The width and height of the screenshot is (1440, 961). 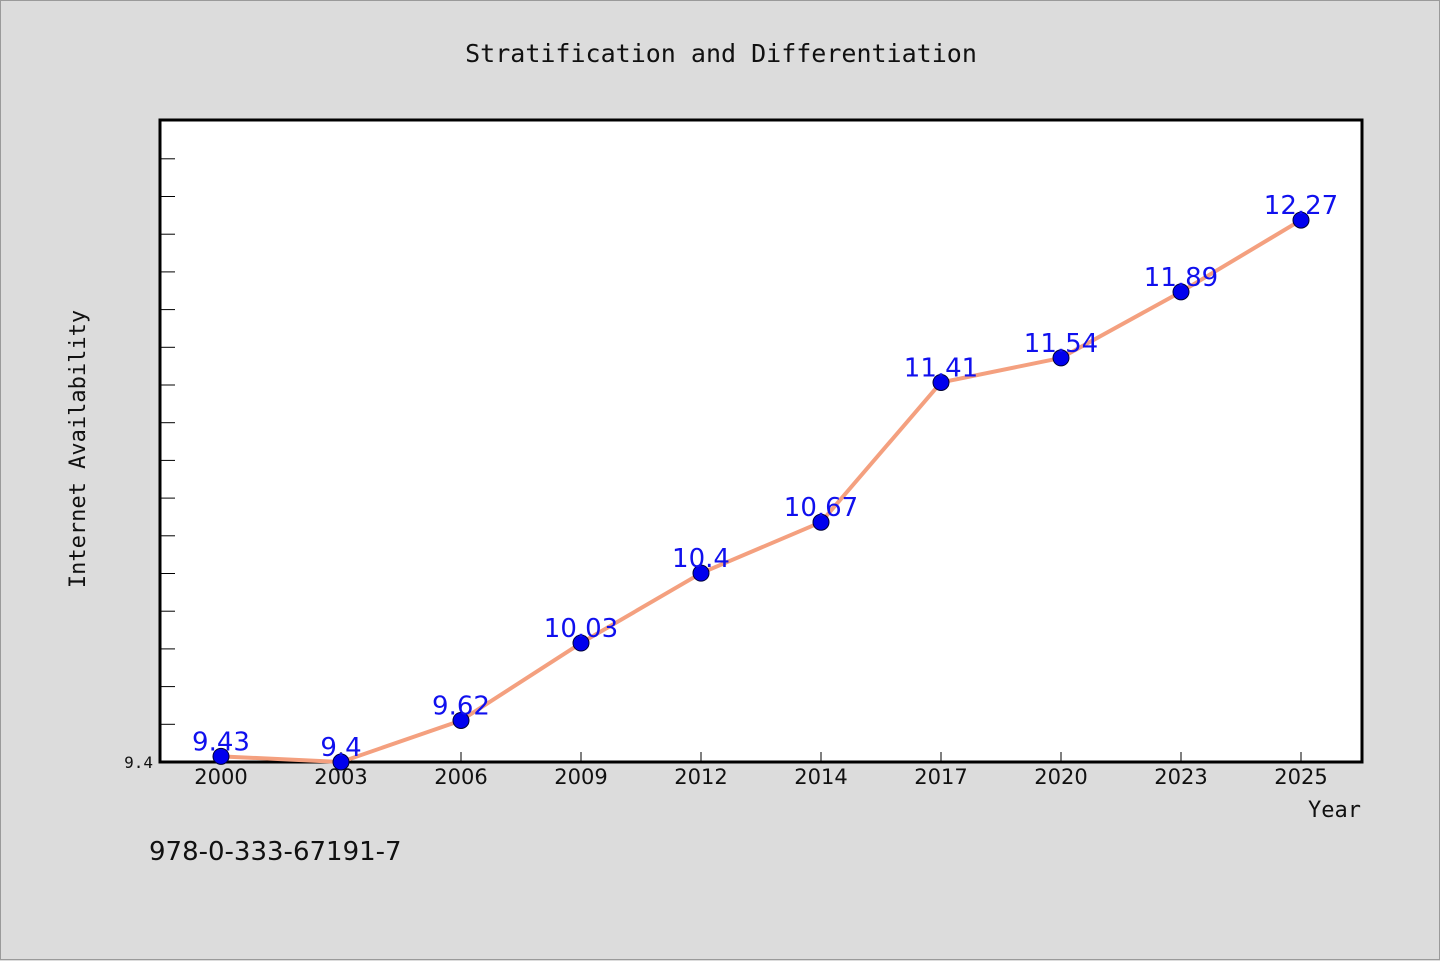 What do you see at coordinates (940, 777) in the screenshot?
I see `x-tick-label: 2017` at bounding box center [940, 777].